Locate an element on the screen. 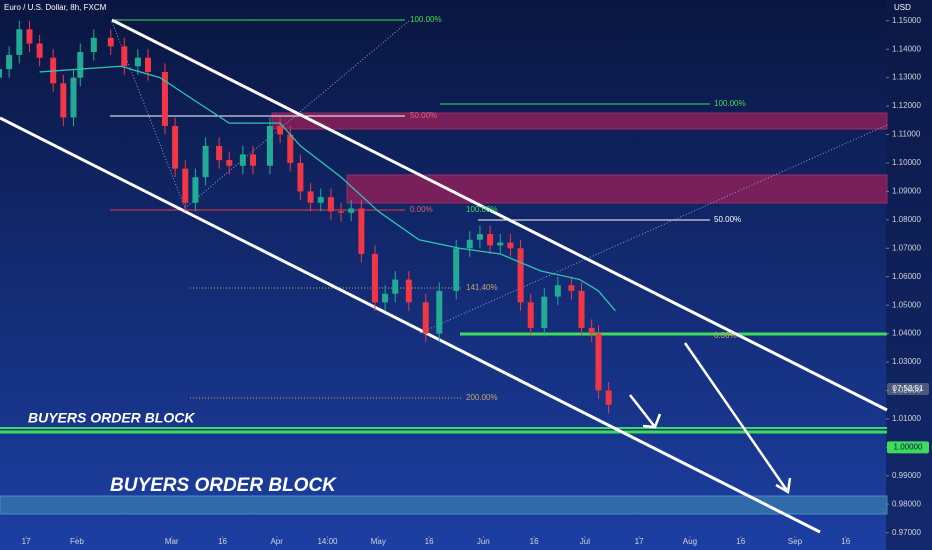  y-tick-label: 1.01000 is located at coordinates (906, 418).